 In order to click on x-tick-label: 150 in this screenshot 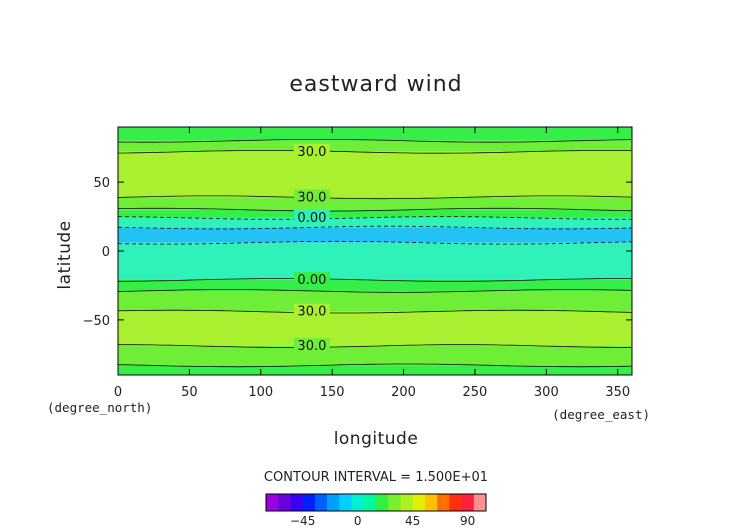, I will do `click(332, 392)`.